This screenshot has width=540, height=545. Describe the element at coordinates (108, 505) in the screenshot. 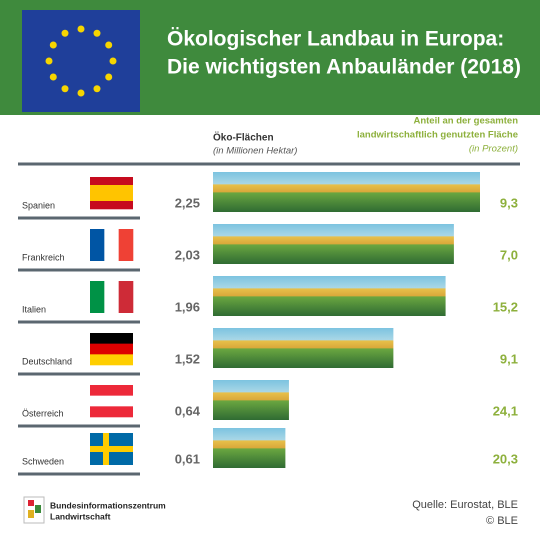

I see `logo-text: Bundesinformationszentrum` at that location.